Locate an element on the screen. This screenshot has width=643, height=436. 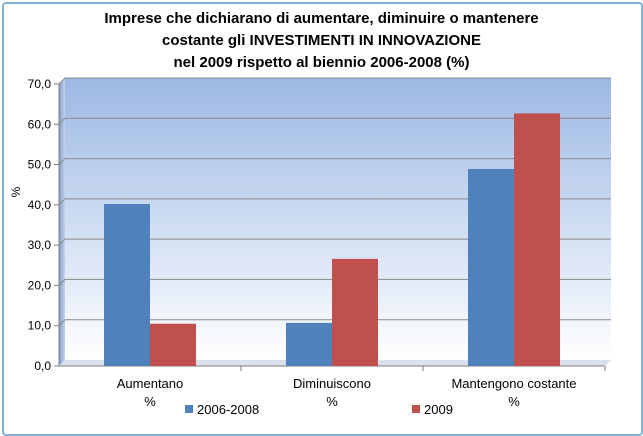
y-tick-label: 50,0 is located at coordinates (40, 165).